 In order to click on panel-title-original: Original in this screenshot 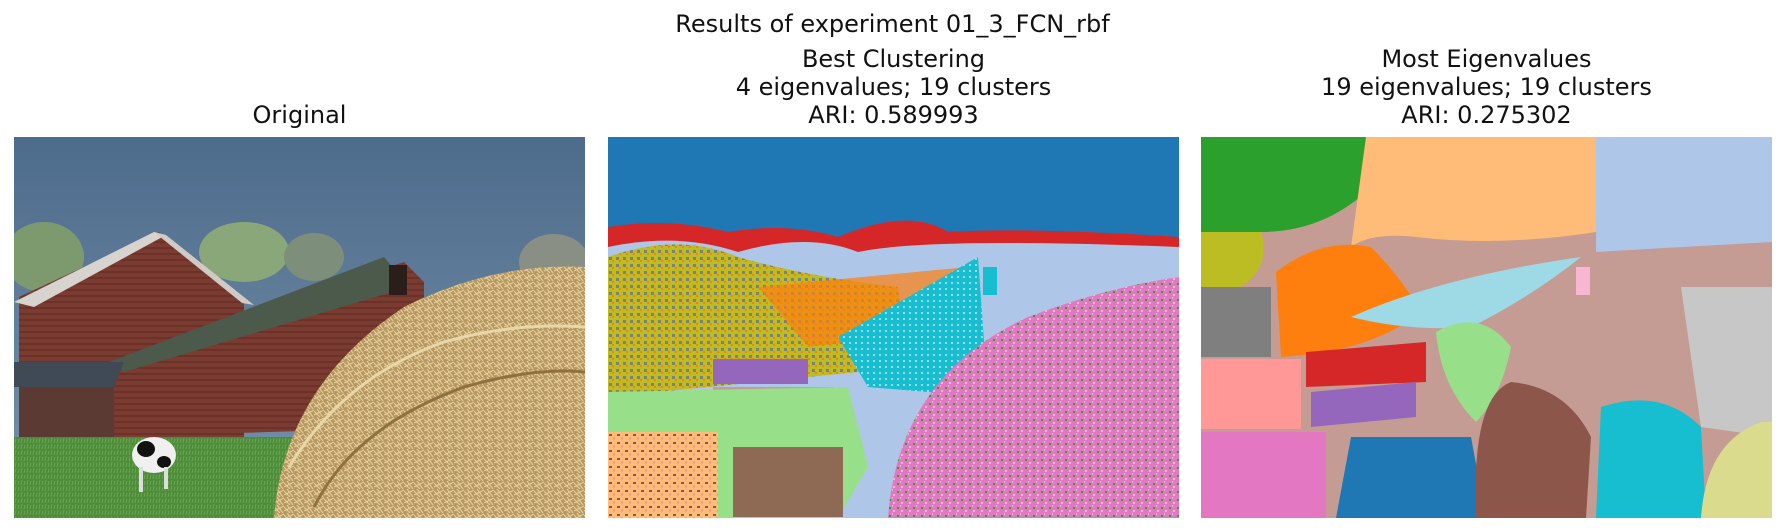, I will do `click(299, 115)`.